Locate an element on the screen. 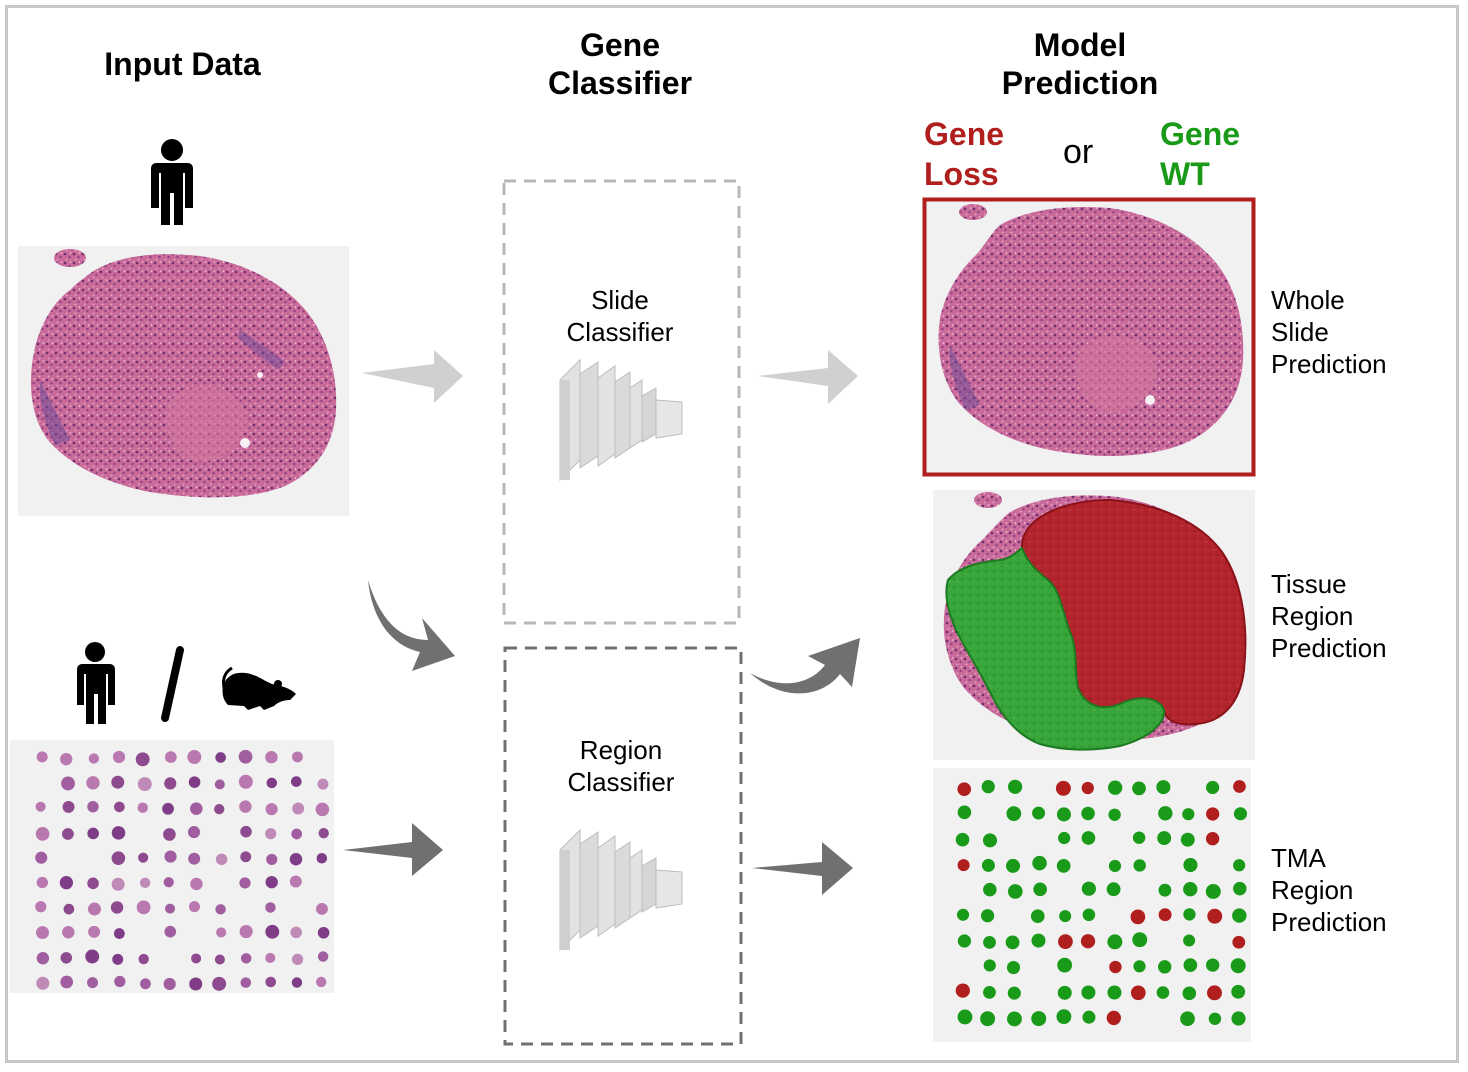 This screenshot has height=1072, width=1468. region-classifier-label-line2: Classifier is located at coordinates (621, 782).